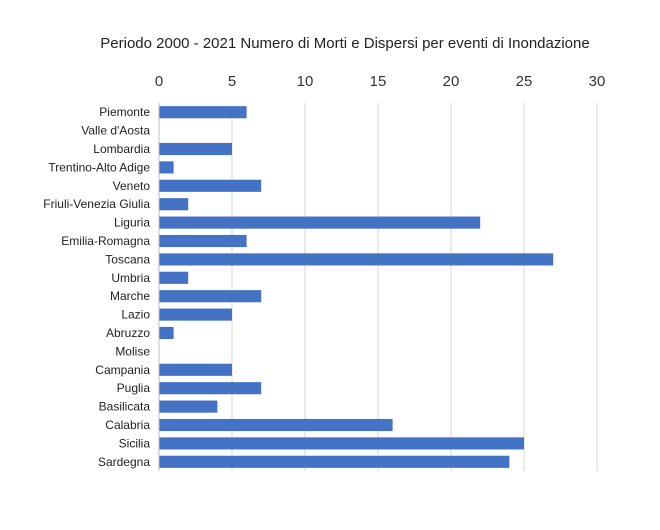  What do you see at coordinates (232, 81) in the screenshot?
I see `x-tick-label: 5` at bounding box center [232, 81].